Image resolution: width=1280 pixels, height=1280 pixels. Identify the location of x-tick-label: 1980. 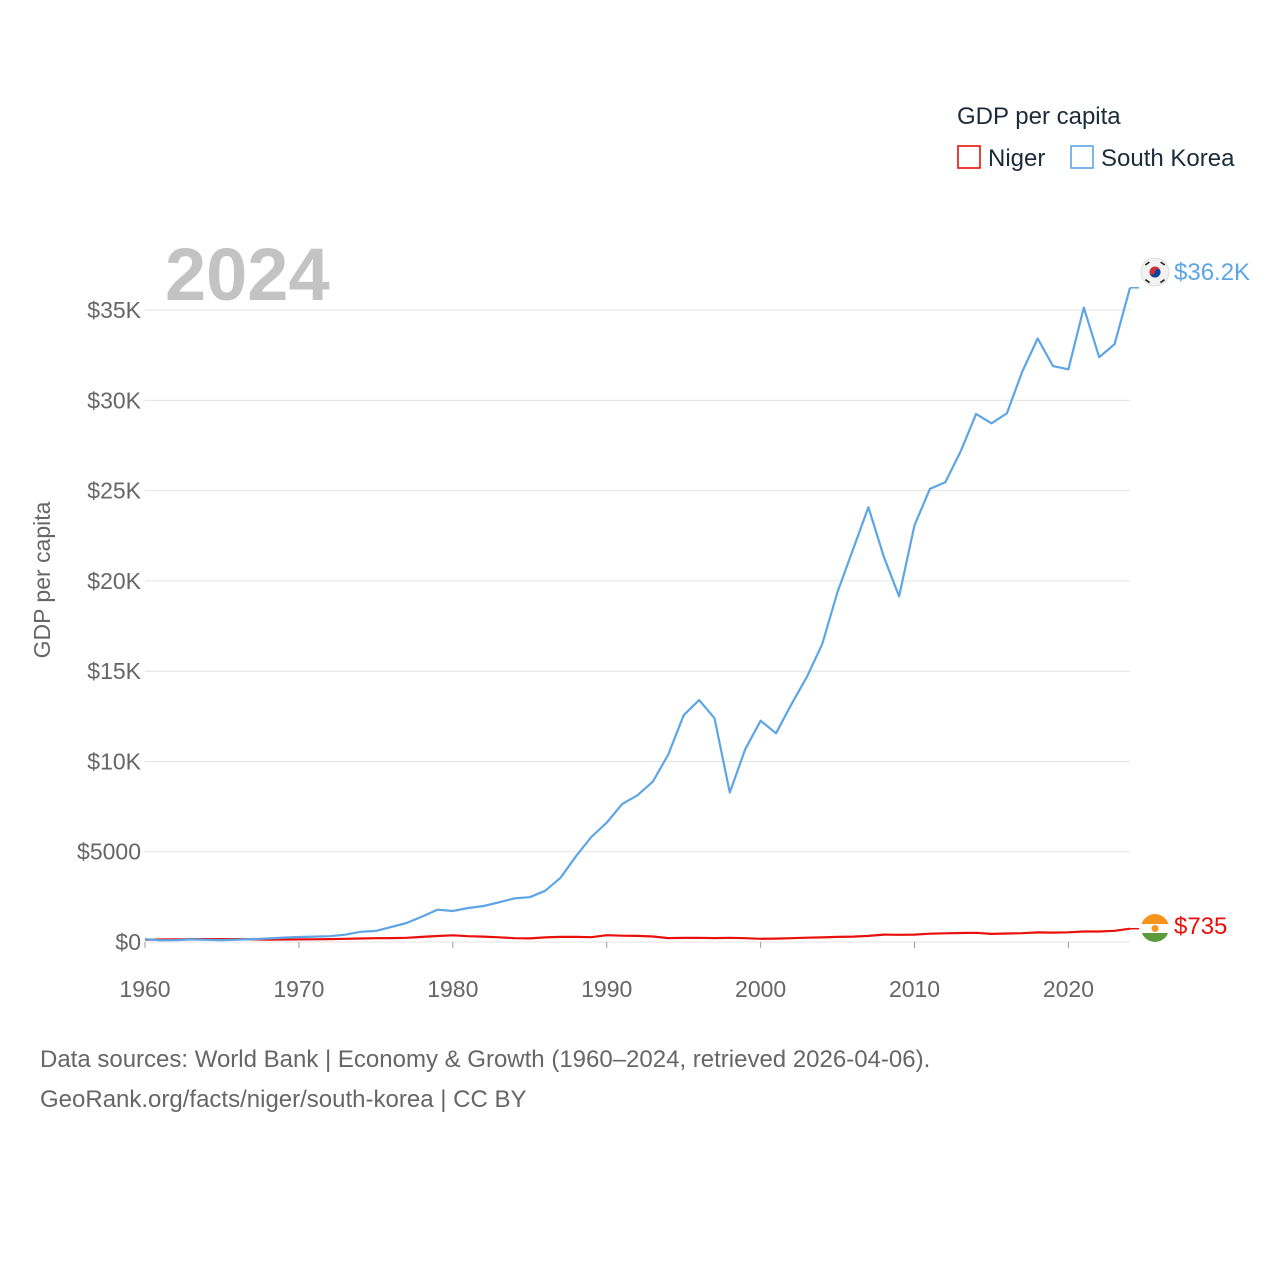
(452, 989).